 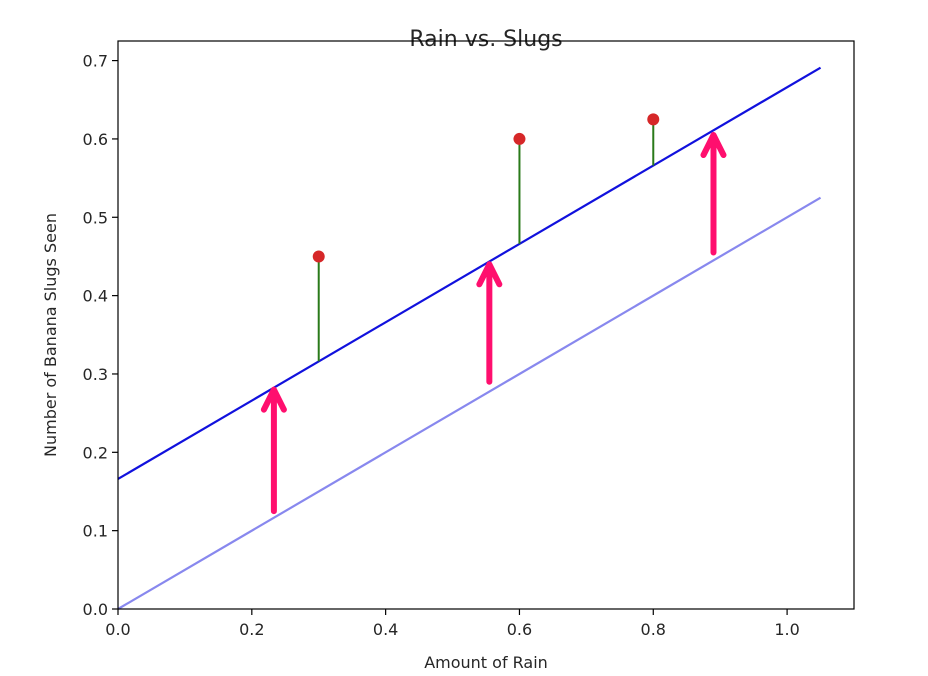 What do you see at coordinates (786, 629) in the screenshot?
I see `x-tick-label-6: 1.0` at bounding box center [786, 629].